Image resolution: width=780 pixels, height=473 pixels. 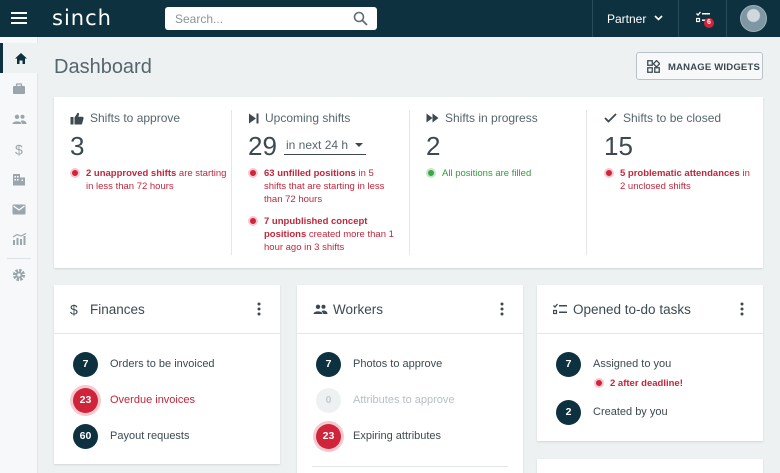 I want to click on widget-card-partial, so click(x=650, y=466).